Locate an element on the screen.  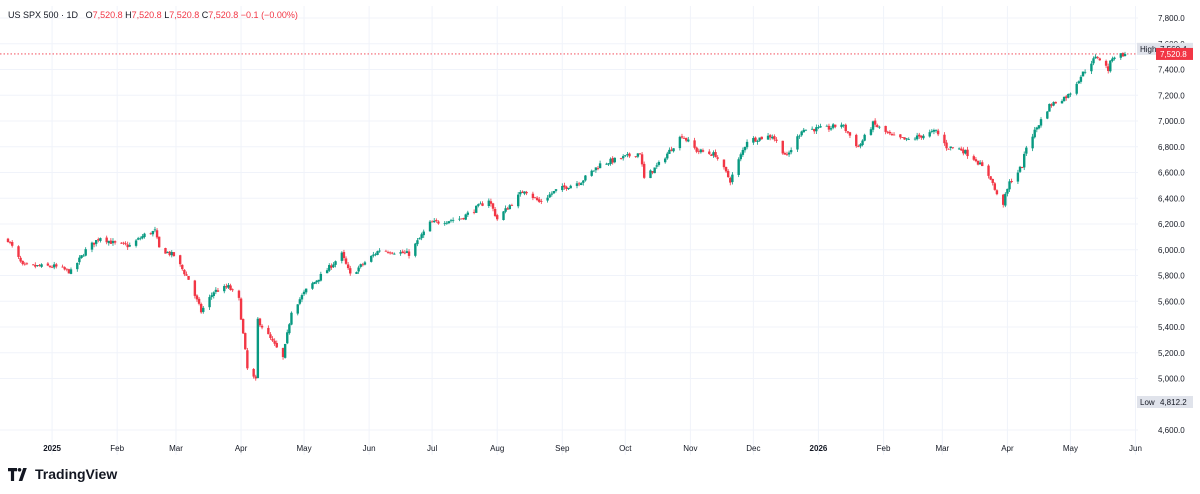
time-tick-label: Mar is located at coordinates (942, 448).